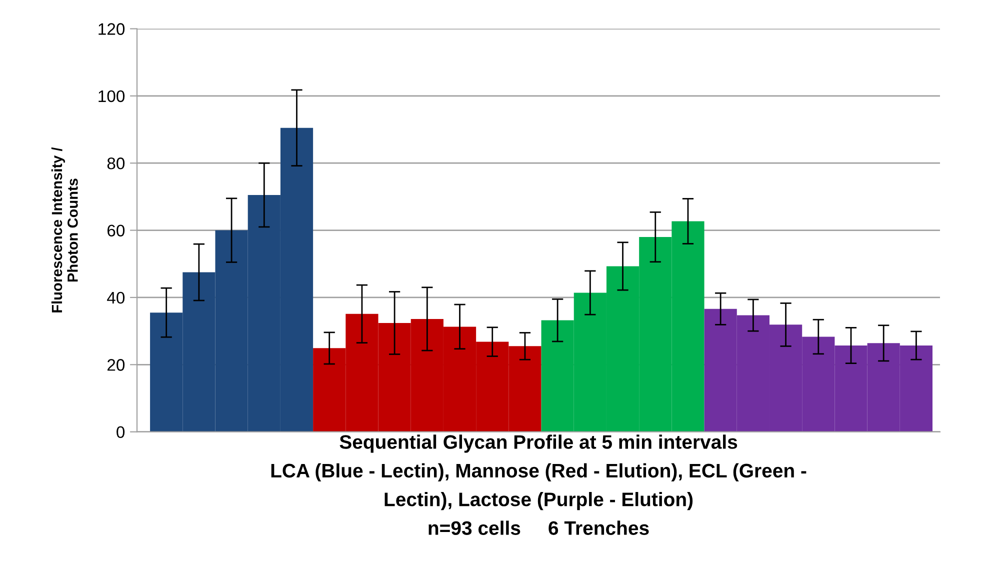 The height and width of the screenshot is (575, 1000). I want to click on y-tick-label: 0, so click(120, 432).